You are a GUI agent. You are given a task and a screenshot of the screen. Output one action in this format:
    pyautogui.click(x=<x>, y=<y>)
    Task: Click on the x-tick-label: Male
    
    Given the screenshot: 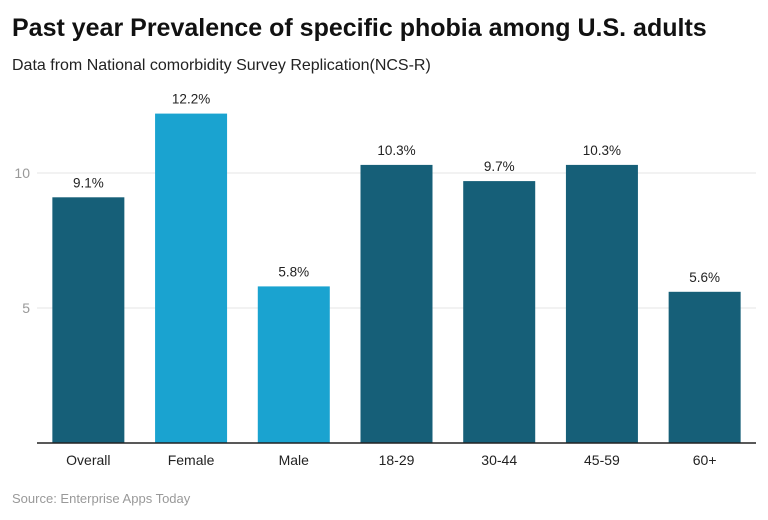 What is the action you would take?
    pyautogui.click(x=294, y=460)
    